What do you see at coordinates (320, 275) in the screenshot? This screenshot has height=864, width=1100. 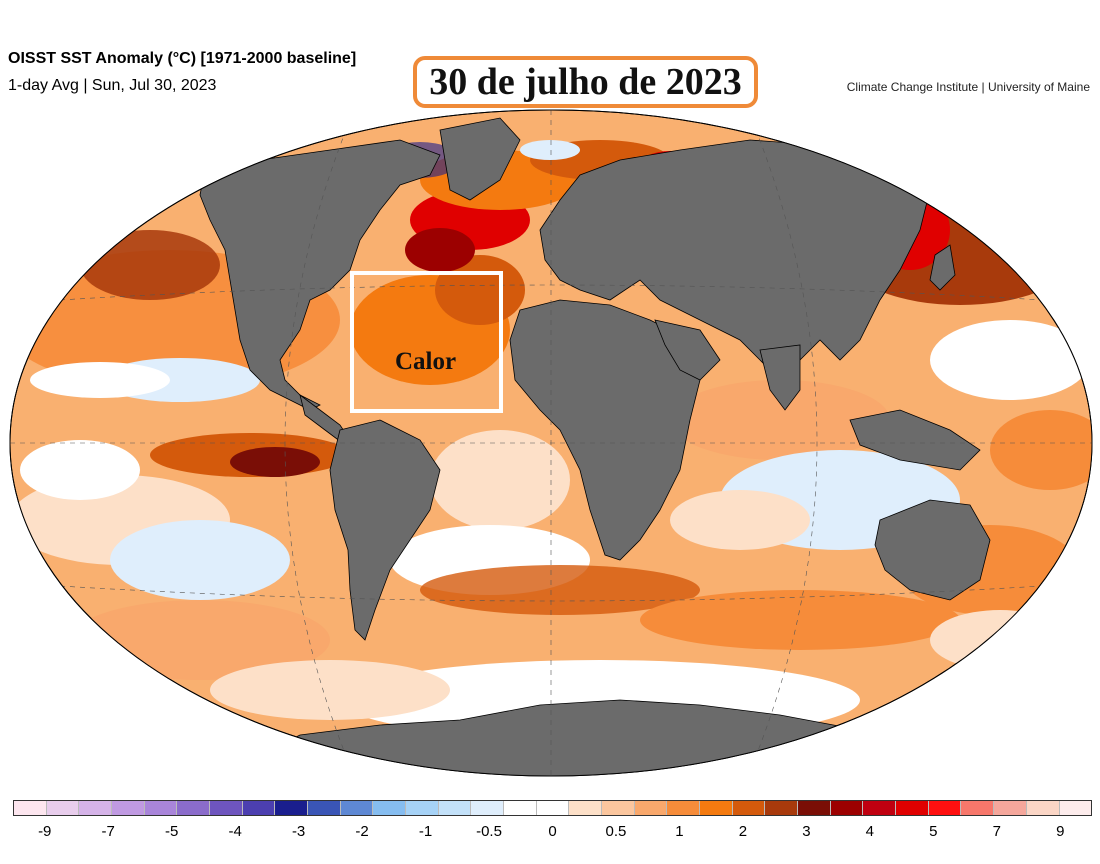 I see `north-america` at bounding box center [320, 275].